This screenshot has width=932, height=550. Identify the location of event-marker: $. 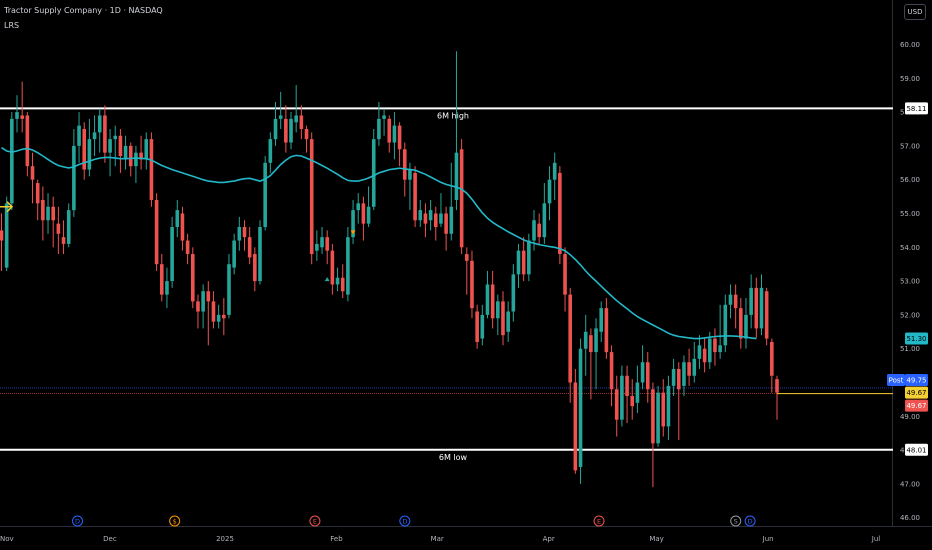
(175, 521).